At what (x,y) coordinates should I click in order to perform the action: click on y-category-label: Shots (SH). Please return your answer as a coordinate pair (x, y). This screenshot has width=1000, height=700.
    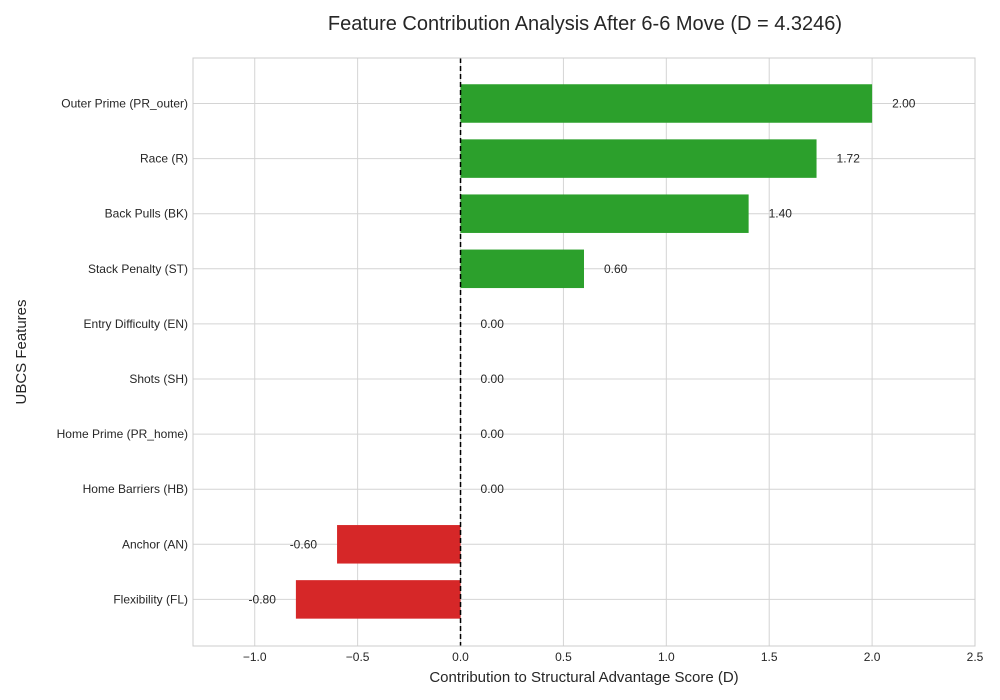
    Looking at the image, I should click on (158, 379).